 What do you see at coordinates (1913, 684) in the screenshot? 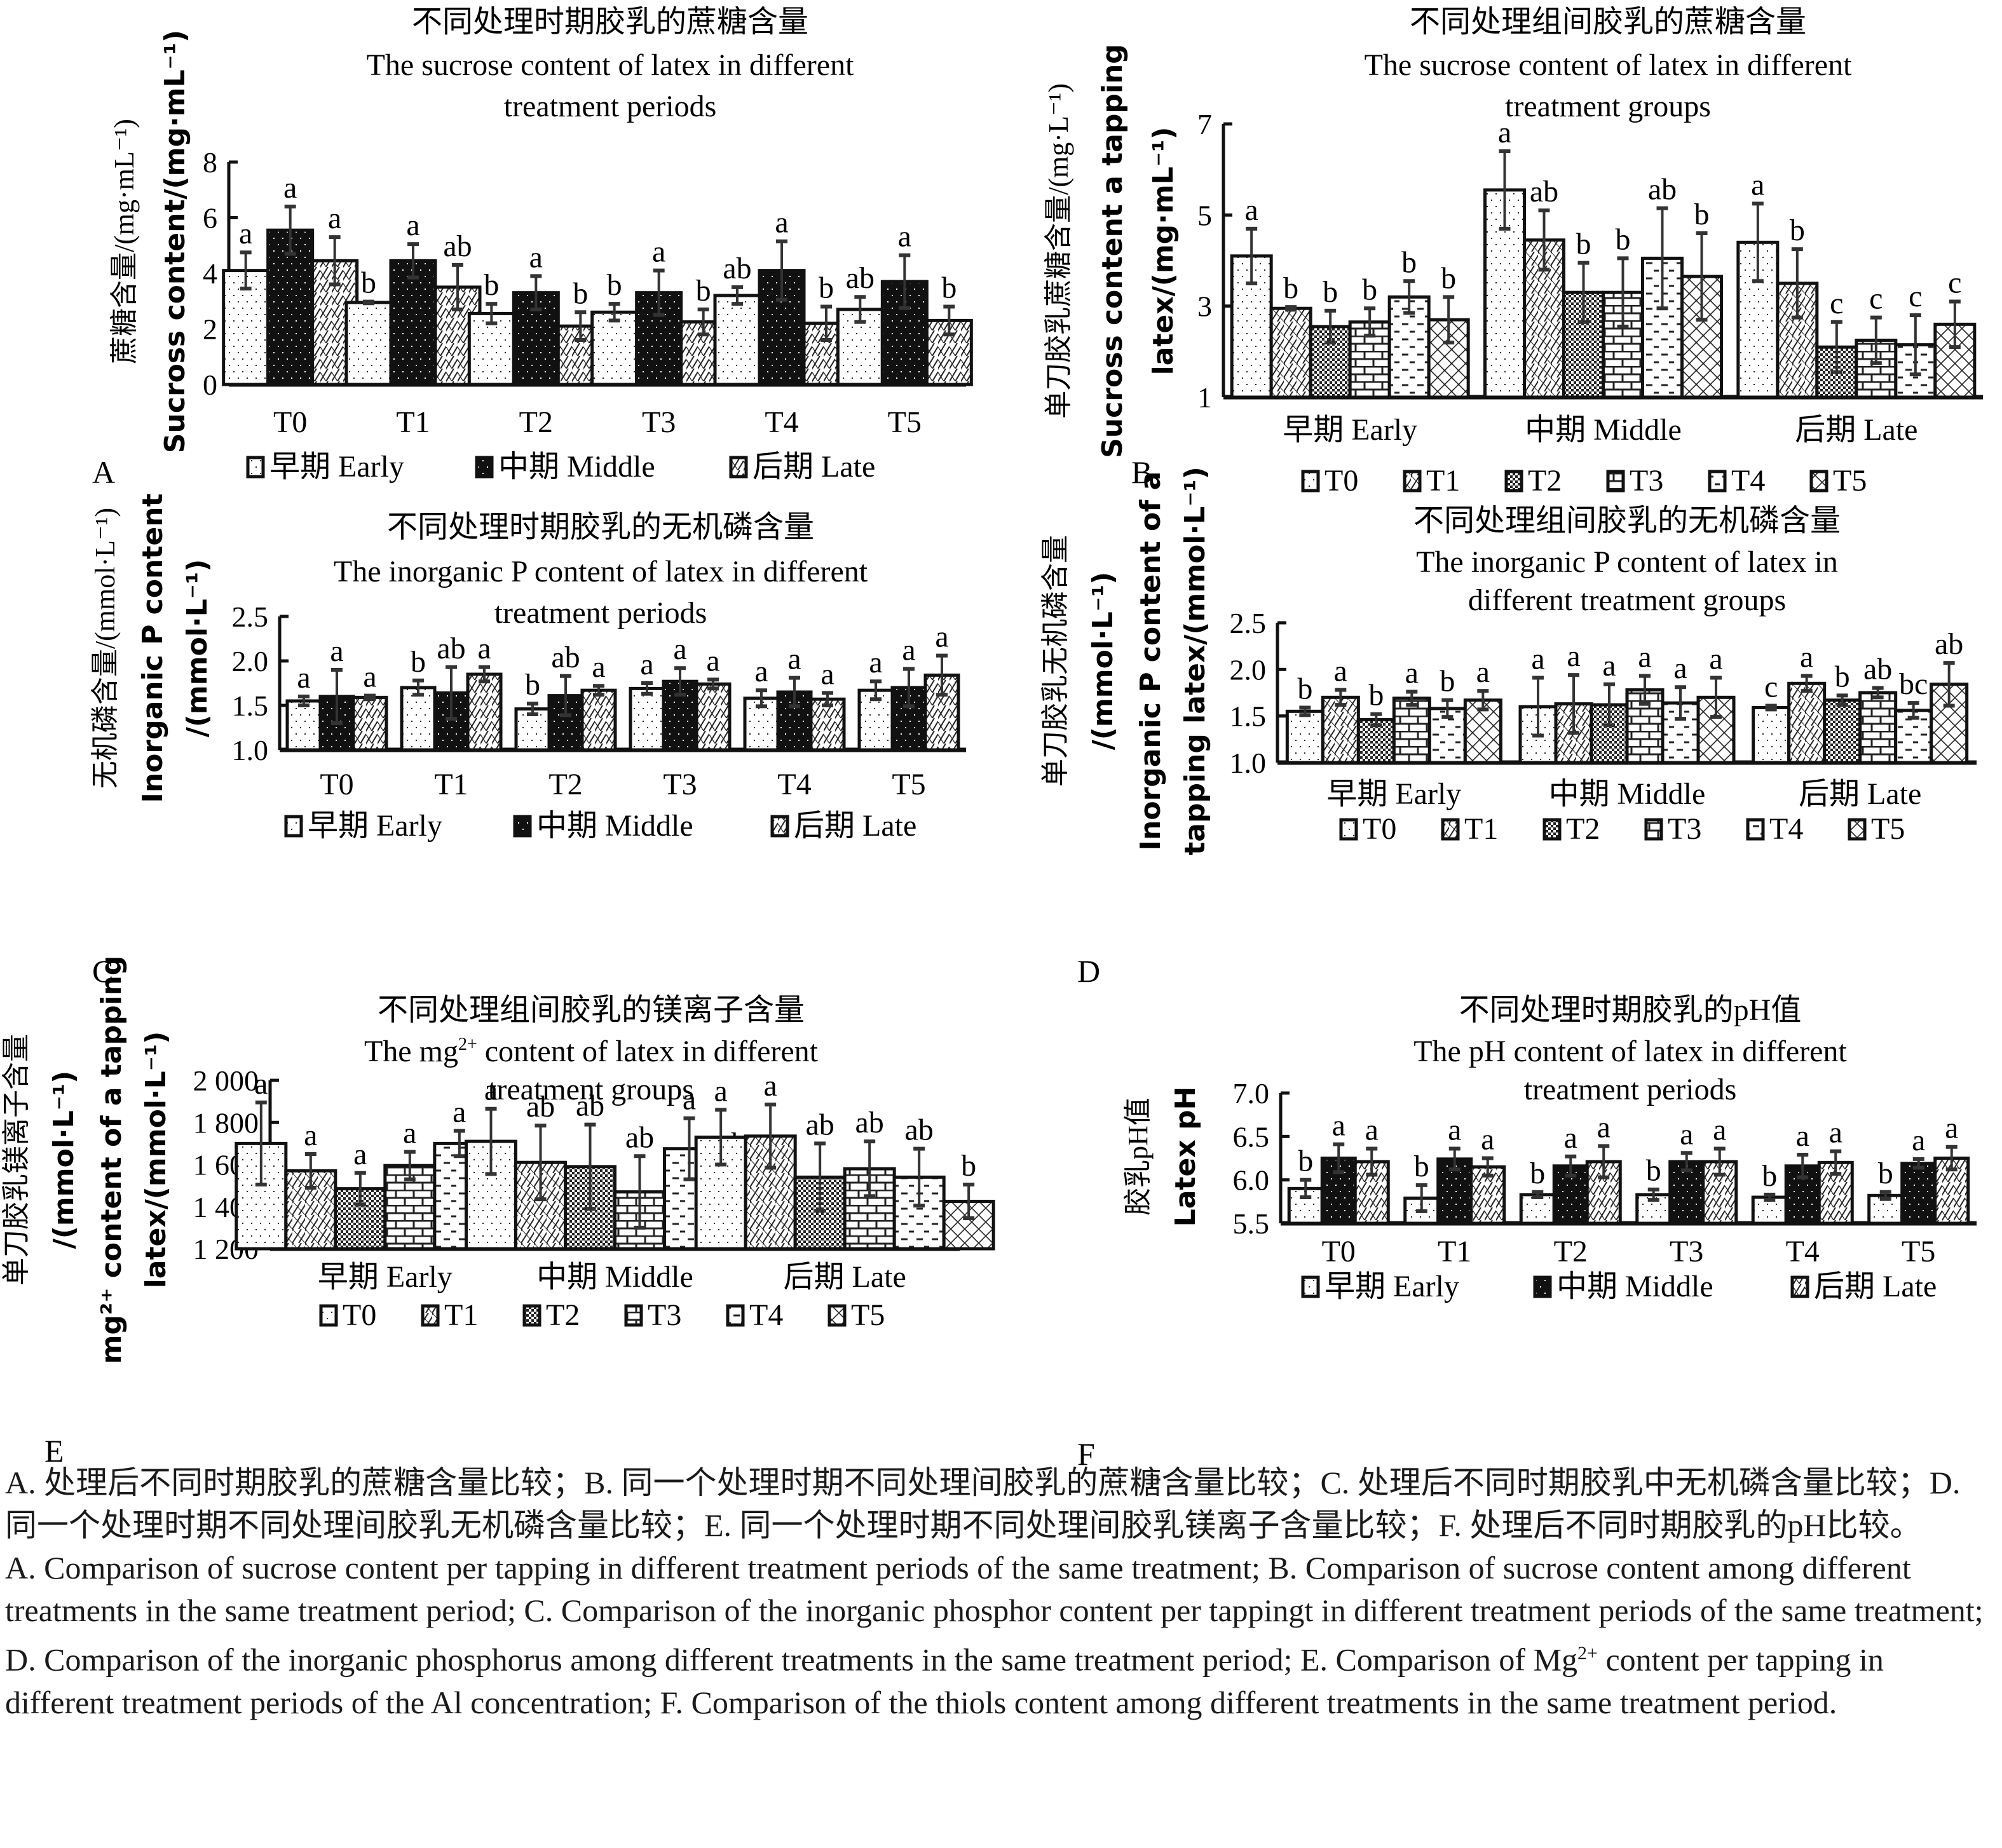
I see `significance-letter: bc` at bounding box center [1913, 684].